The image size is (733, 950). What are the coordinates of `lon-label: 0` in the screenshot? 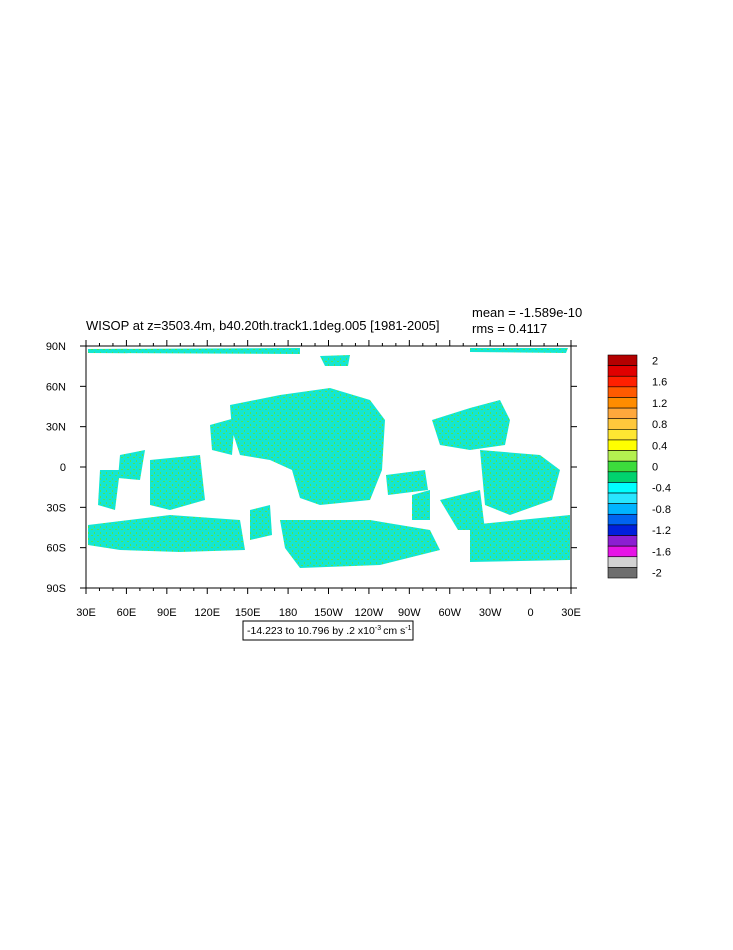 It's located at (531, 613).